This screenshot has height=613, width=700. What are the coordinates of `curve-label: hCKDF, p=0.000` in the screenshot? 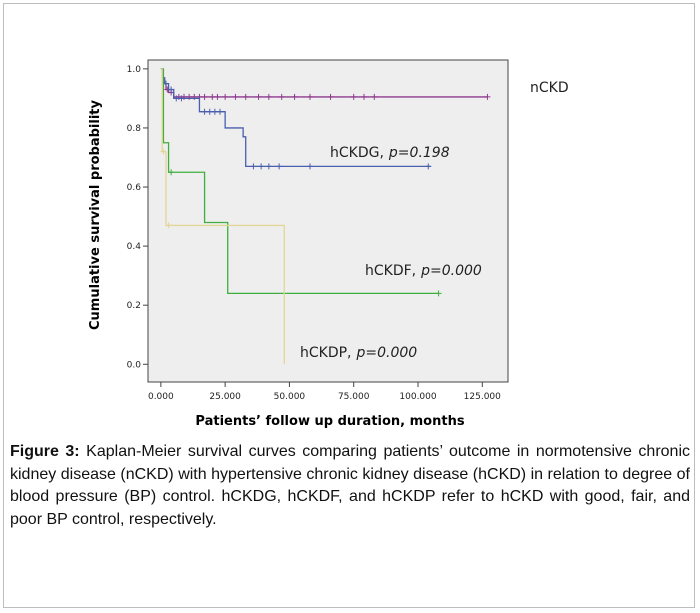 It's located at (423, 271).